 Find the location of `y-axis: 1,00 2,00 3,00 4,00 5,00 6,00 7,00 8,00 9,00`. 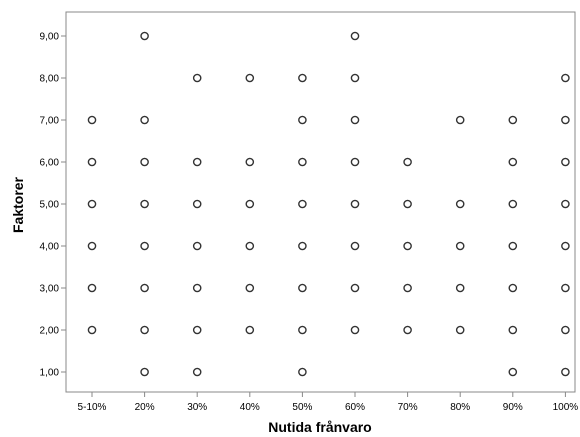

y-axis: 1,00 2,00 3,00 4,00 5,00 6,00 7,00 8,00 9,00 is located at coordinates (53, 205).